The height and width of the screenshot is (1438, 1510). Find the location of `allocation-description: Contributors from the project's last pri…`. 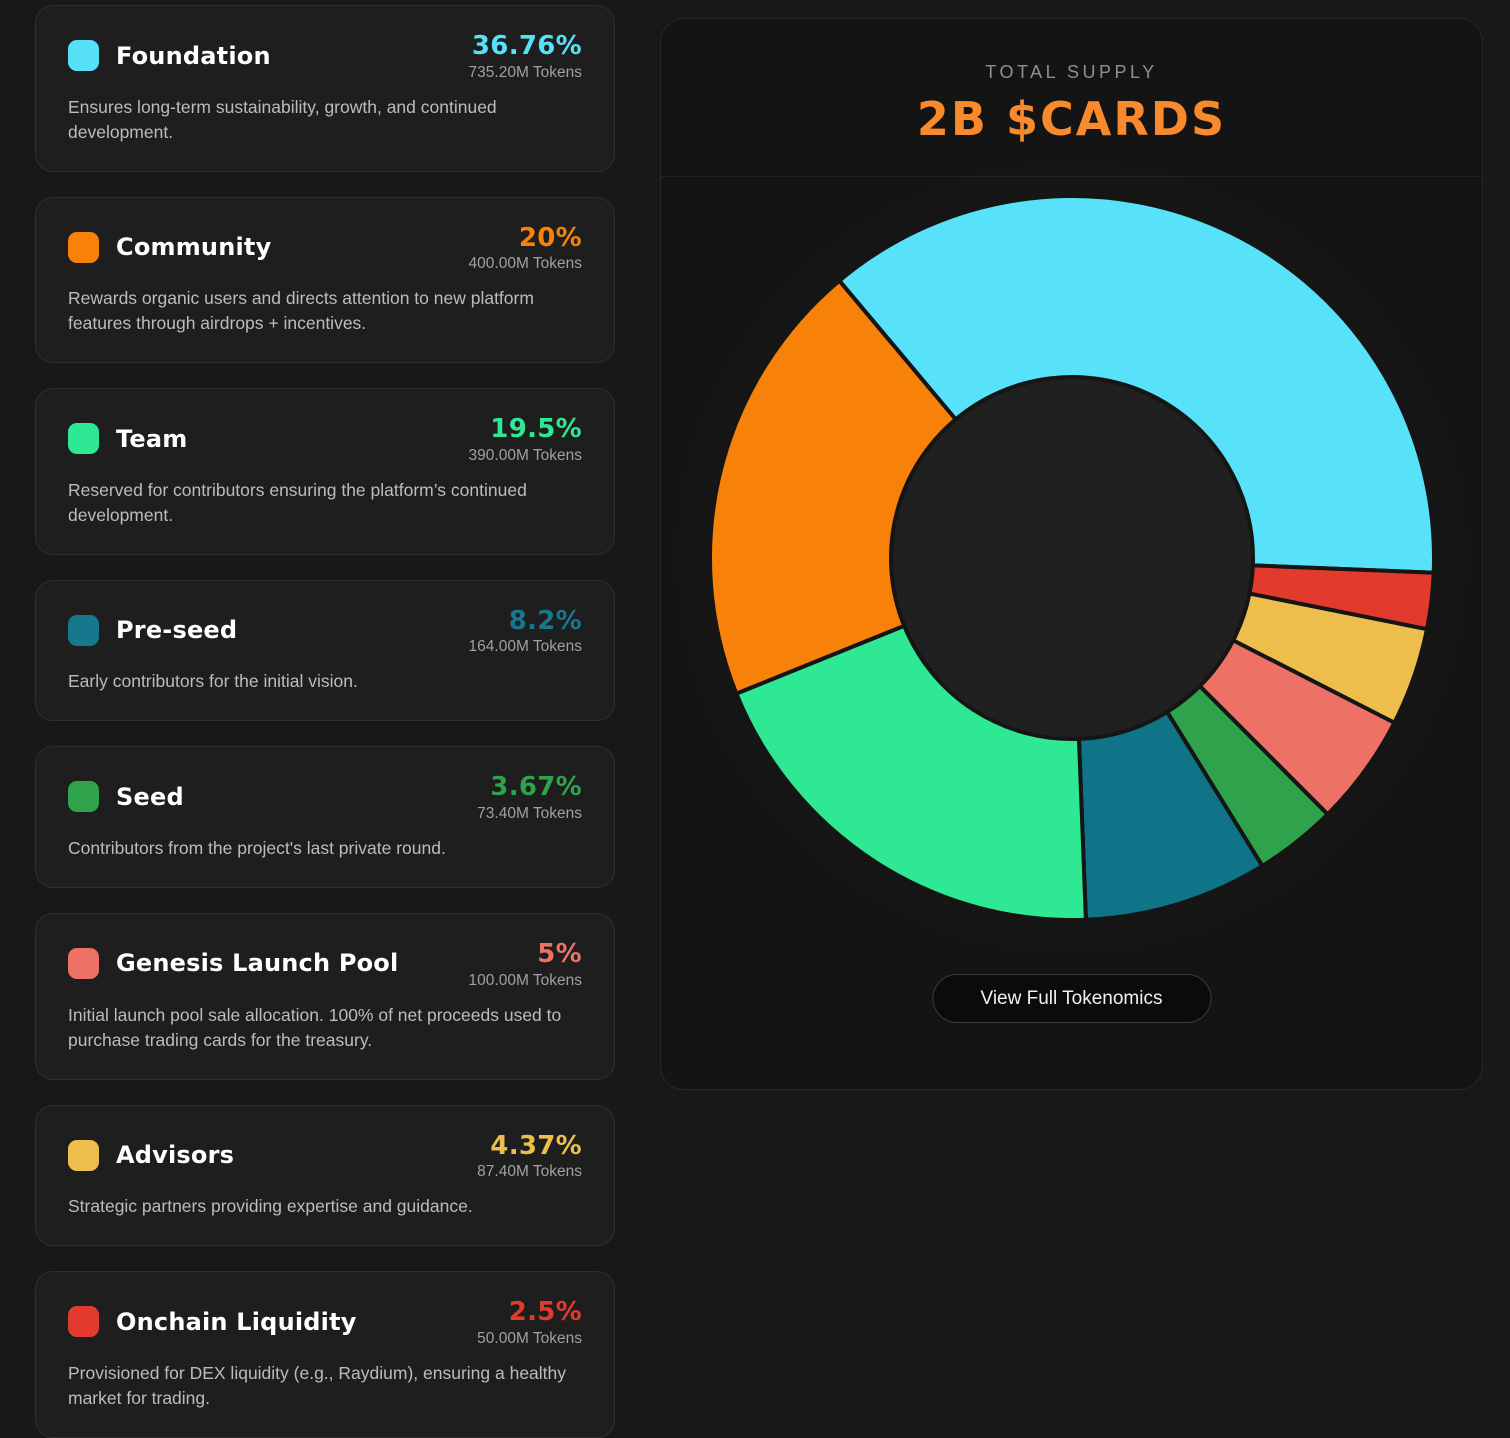

allocation-description: Contributors from the project's last pri… is located at coordinates (257, 847).